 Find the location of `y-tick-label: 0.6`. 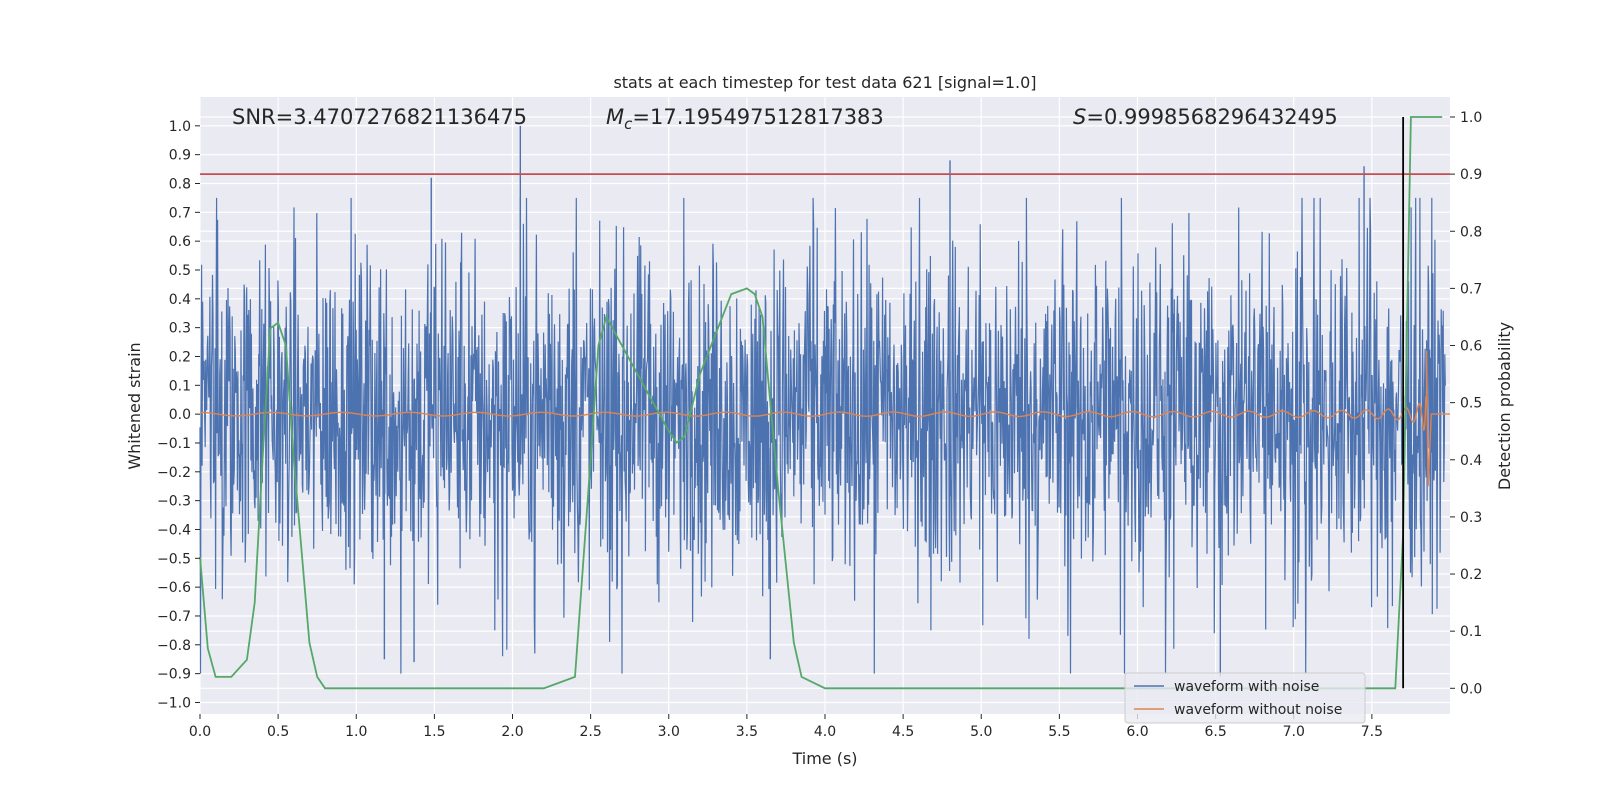

y-tick-label: 0.6 is located at coordinates (180, 242).